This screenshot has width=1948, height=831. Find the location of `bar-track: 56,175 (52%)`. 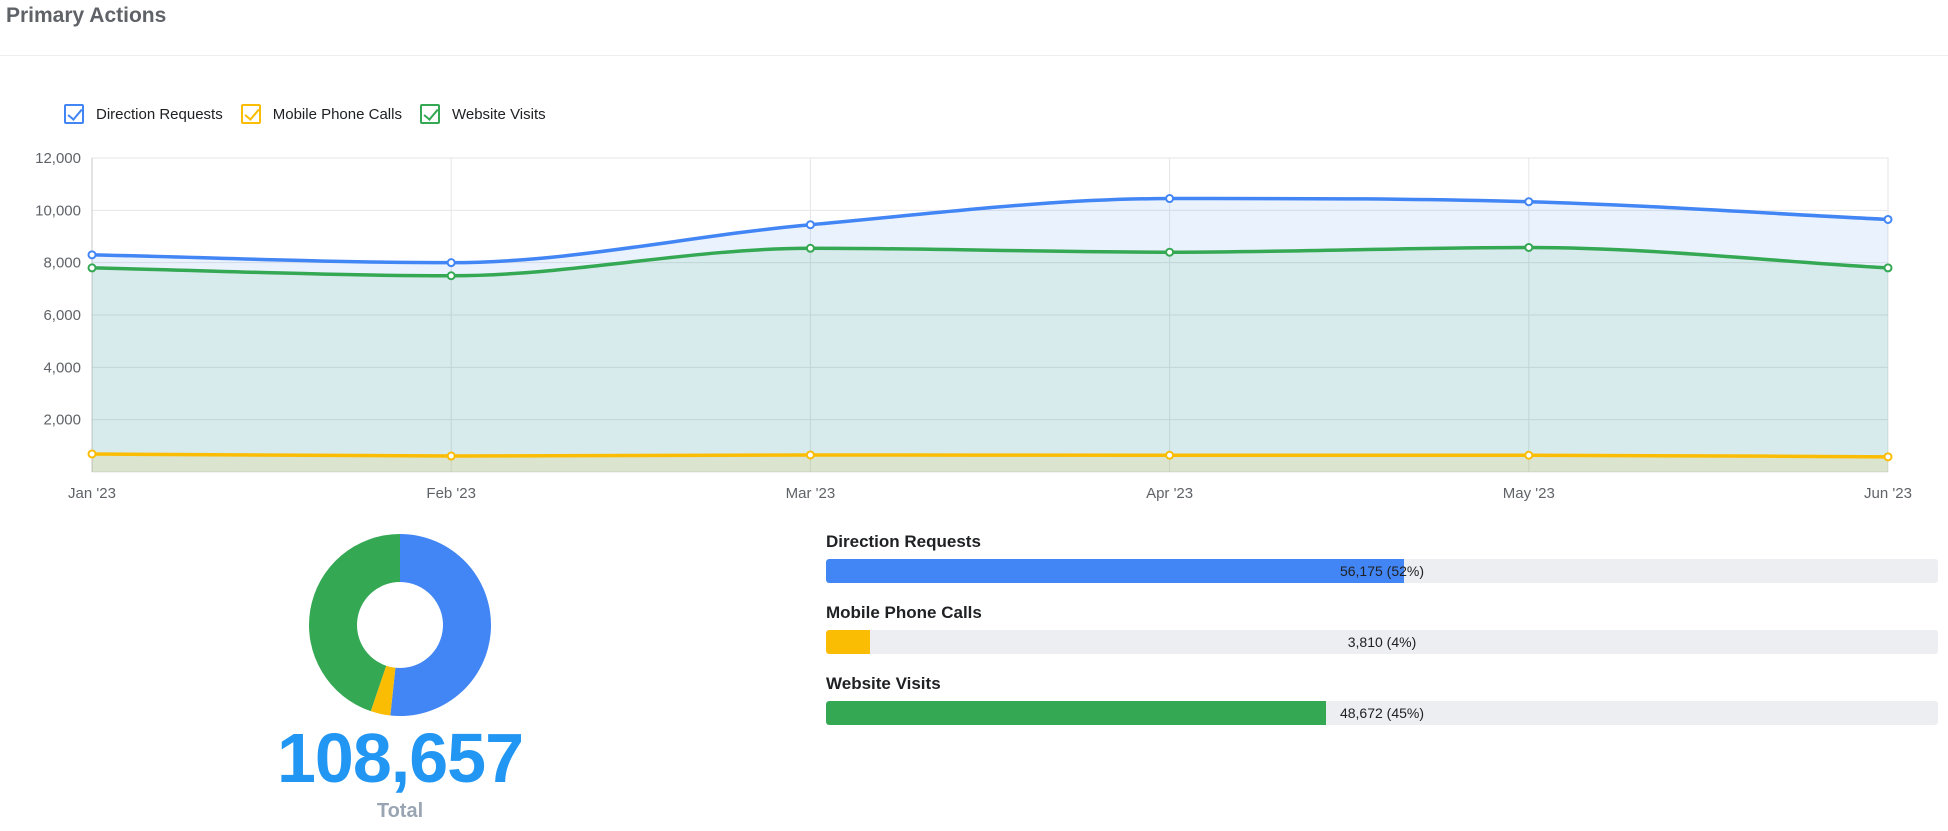

bar-track: 56,175 (52%) is located at coordinates (1382, 571).